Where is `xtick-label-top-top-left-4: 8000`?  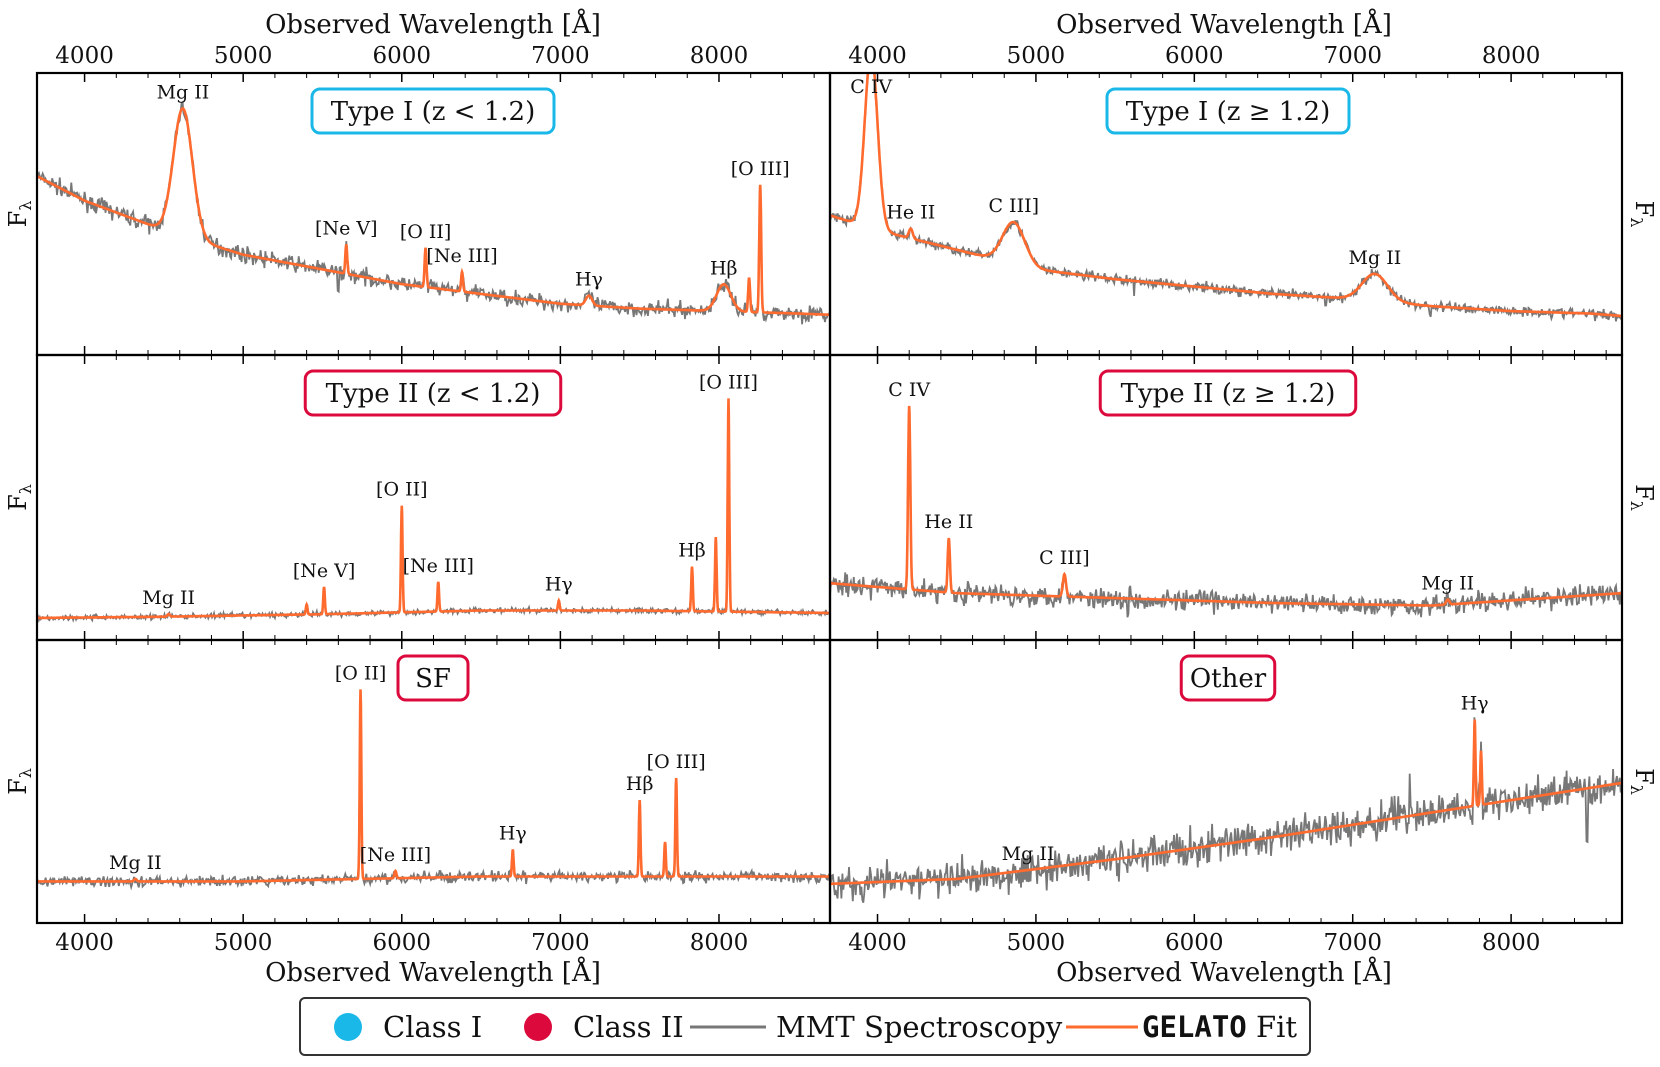
xtick-label-top-top-left-4: 8000 is located at coordinates (719, 56).